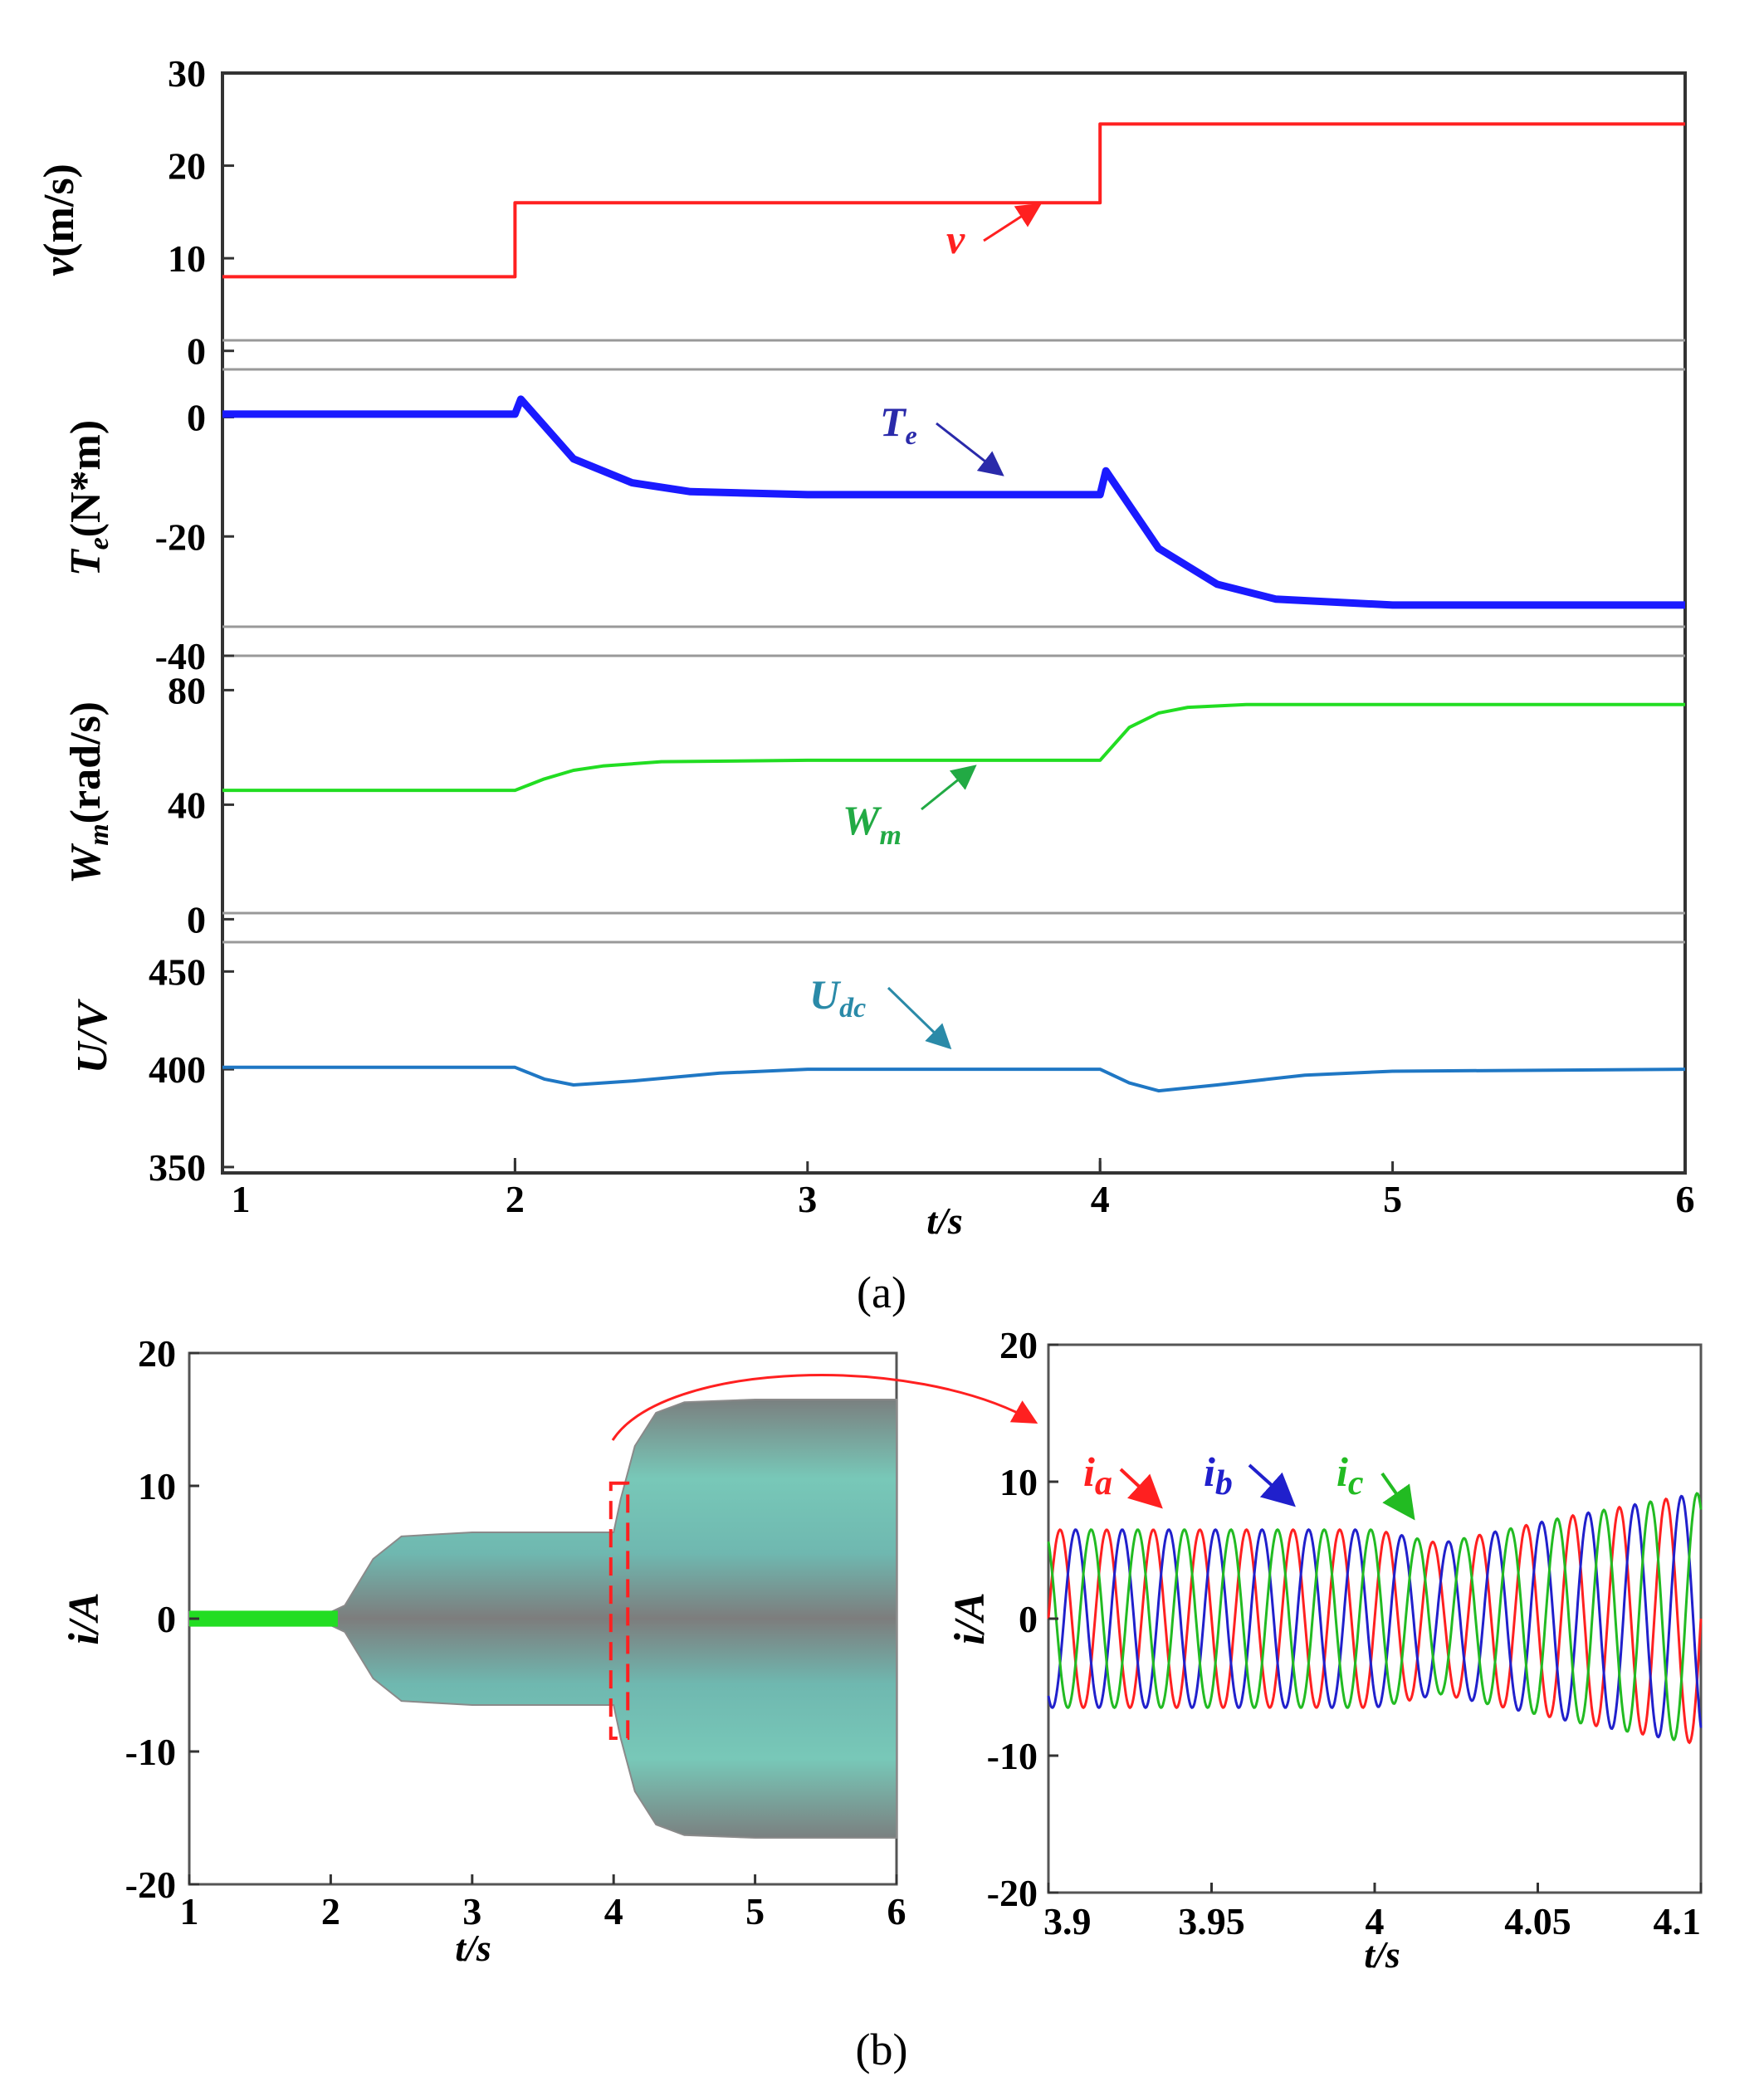 The height and width of the screenshot is (2091, 1764). Describe the element at coordinates (1141, 1488) in the screenshot. I see `arrow-ia` at that location.